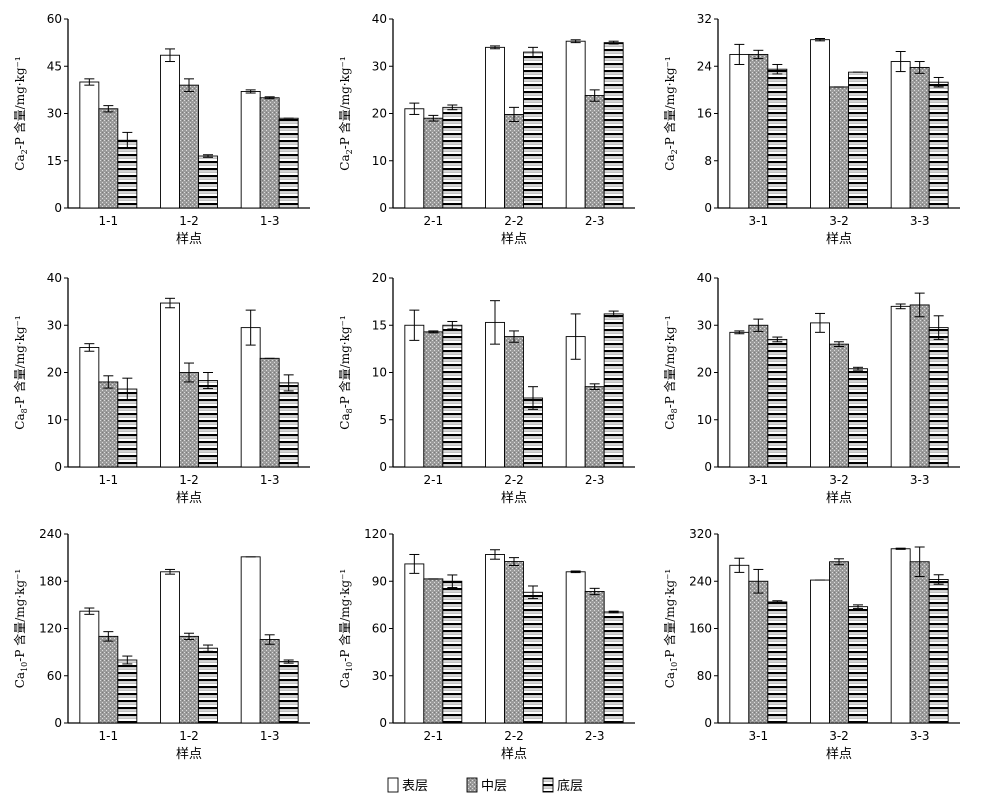  What do you see at coordinates (379, 19) in the screenshot?
I see `y-tick-label: 40` at bounding box center [379, 19].